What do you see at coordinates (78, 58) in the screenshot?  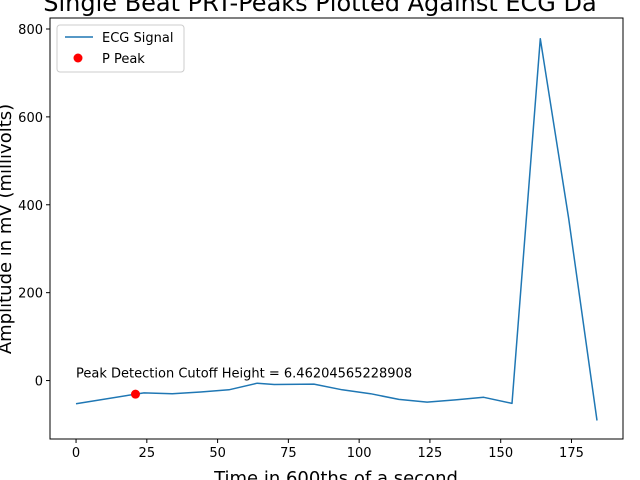 I see `legend-ppeak-marker` at bounding box center [78, 58].